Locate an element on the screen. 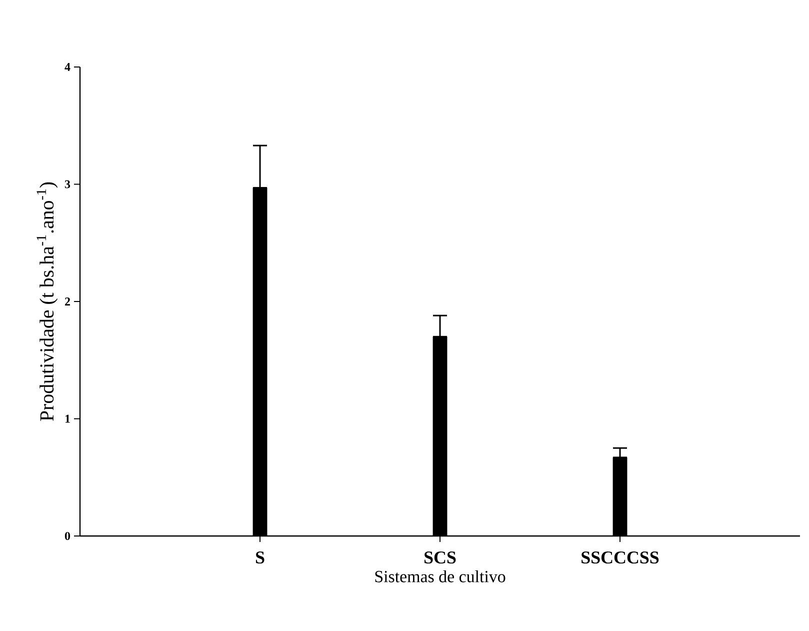 This screenshot has width=809, height=631. x-axis-title: Sistemas de cultivo is located at coordinates (440, 576).